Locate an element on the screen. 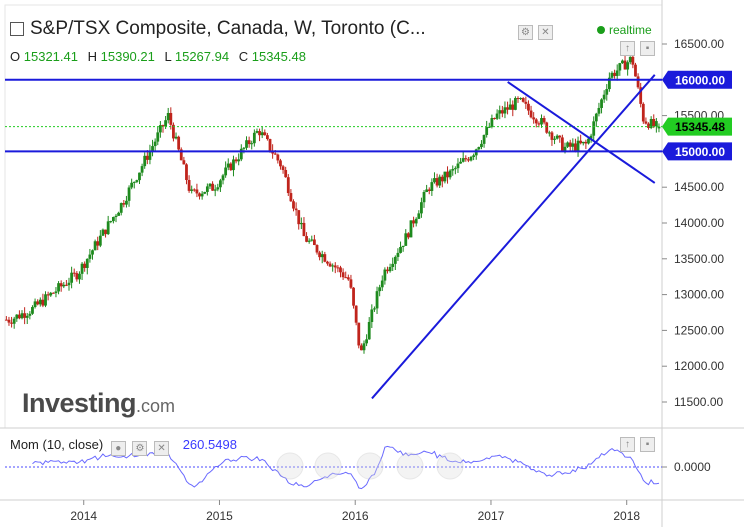 The width and height of the screenshot is (744, 527). open-label: O is located at coordinates (15, 56).